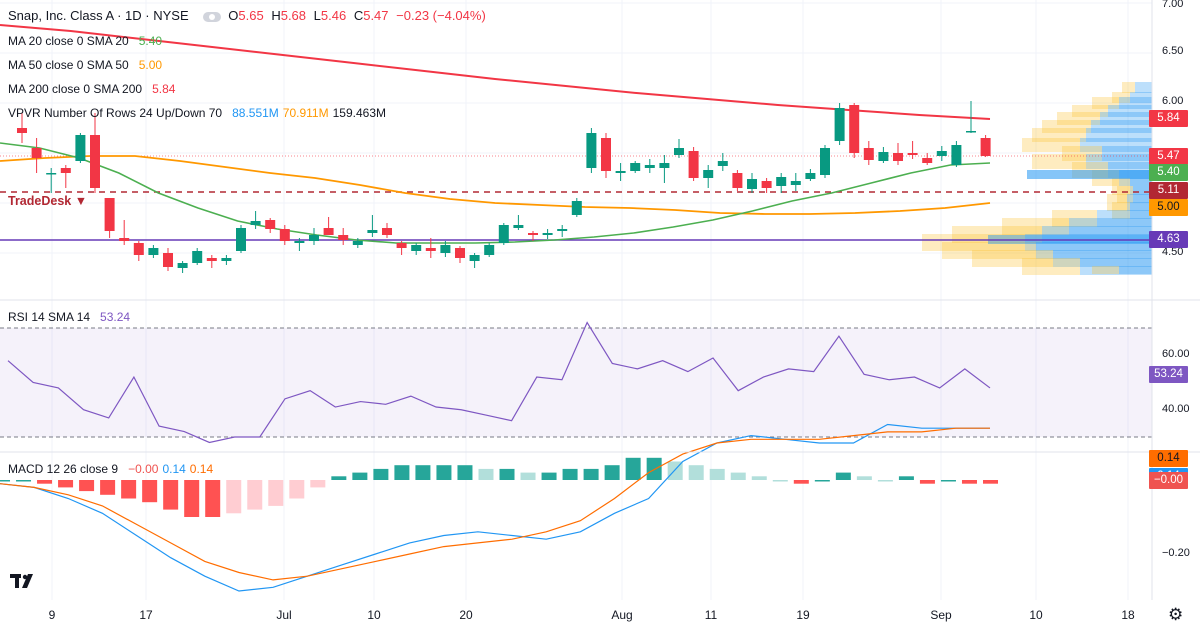 Image resolution: width=1200 pixels, height=630 pixels. What do you see at coordinates (71, 317) in the screenshot?
I see `rsi-legend: RSI 14 SMA 14 53.24` at bounding box center [71, 317].